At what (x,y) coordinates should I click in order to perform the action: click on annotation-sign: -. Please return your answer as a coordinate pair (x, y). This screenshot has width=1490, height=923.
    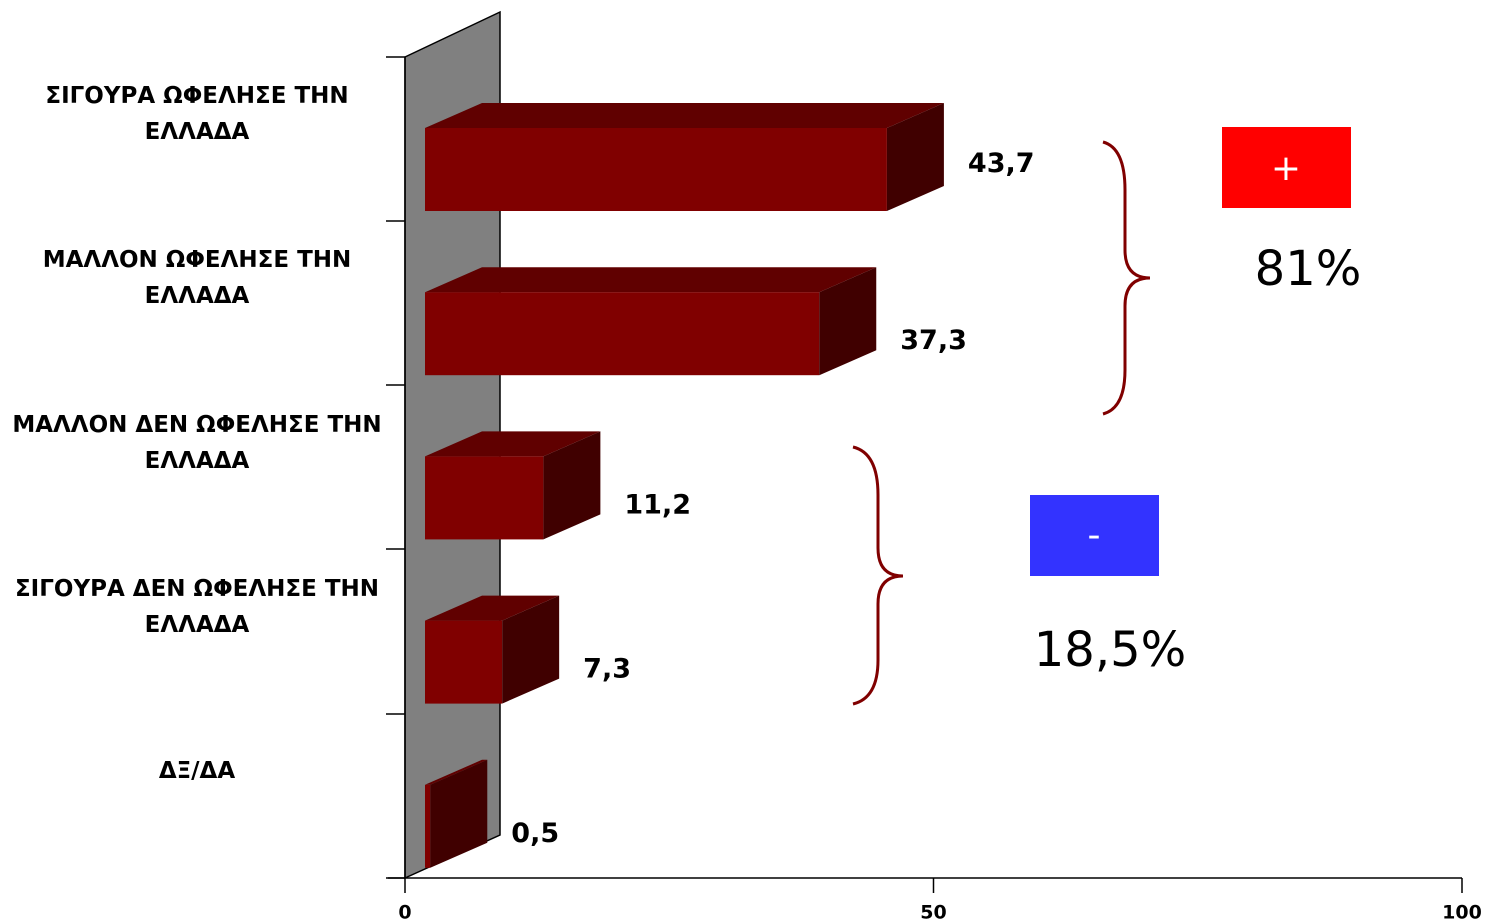
    Looking at the image, I should click on (1094, 535).